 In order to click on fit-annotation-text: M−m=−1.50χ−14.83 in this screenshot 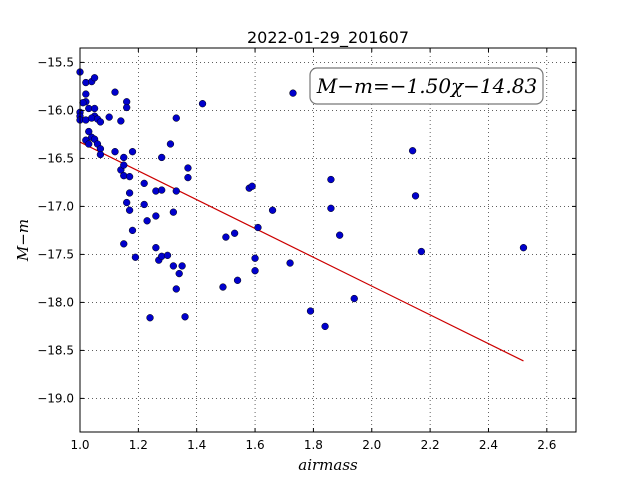, I will do `click(426, 86)`.